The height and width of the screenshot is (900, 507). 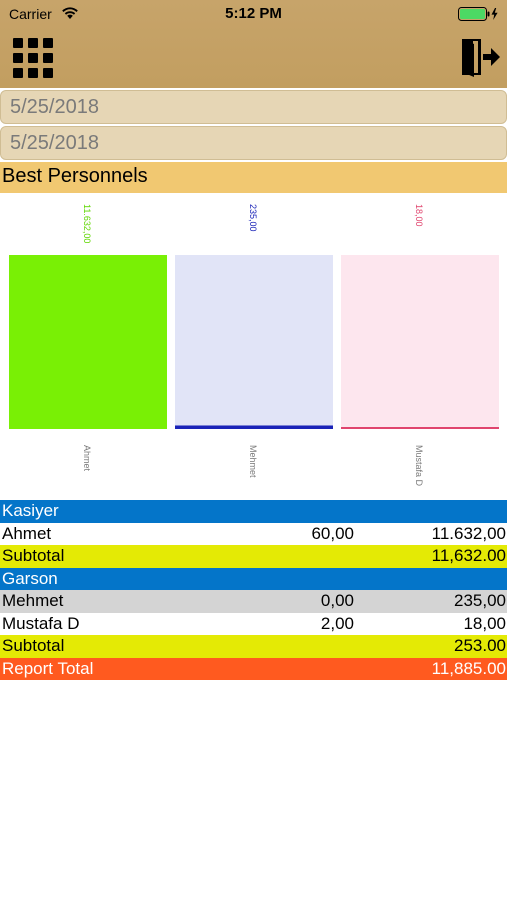 What do you see at coordinates (468, 555) in the screenshot?
I see `subtotal-value: 11,632.00` at bounding box center [468, 555].